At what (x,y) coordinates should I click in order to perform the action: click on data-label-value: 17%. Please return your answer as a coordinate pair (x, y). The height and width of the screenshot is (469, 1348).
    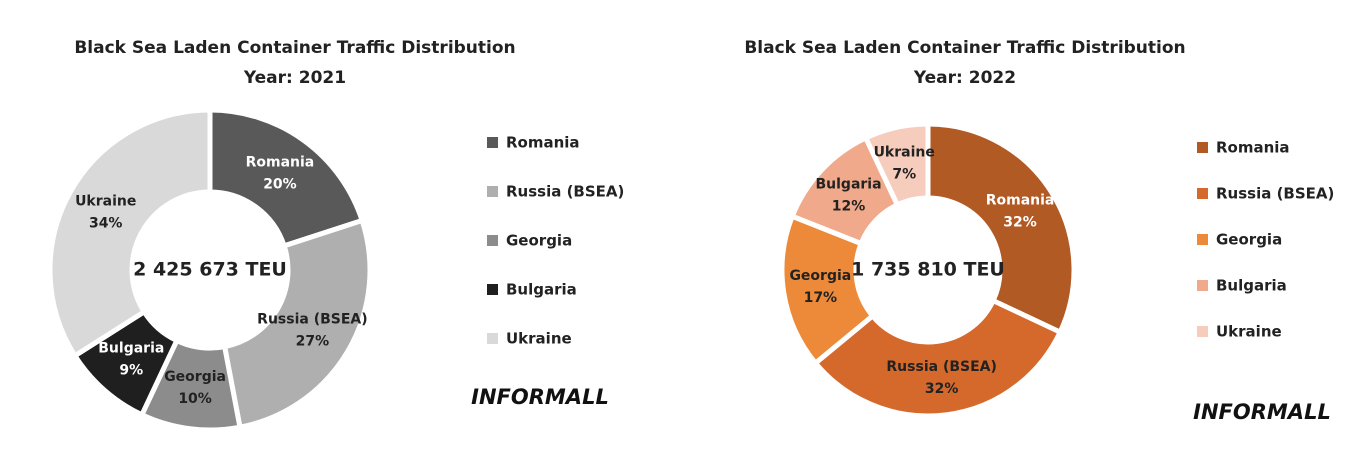
    Looking at the image, I should click on (821, 298).